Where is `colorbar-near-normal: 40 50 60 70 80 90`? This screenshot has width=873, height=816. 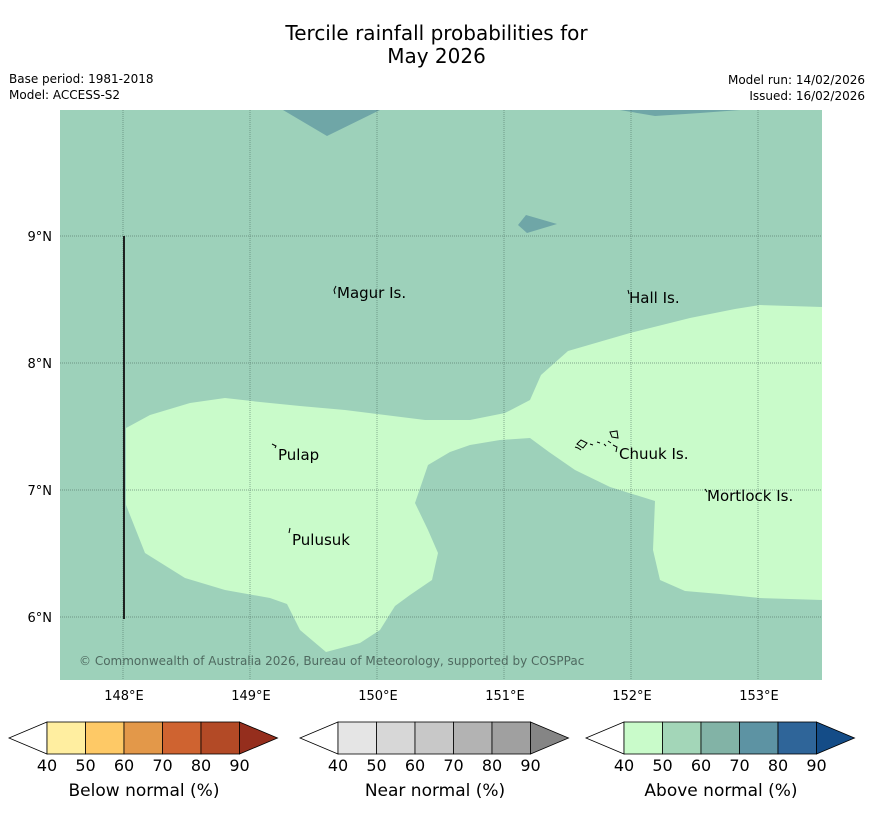
colorbar-near-normal: 40 50 60 70 80 90 is located at coordinates (434, 748).